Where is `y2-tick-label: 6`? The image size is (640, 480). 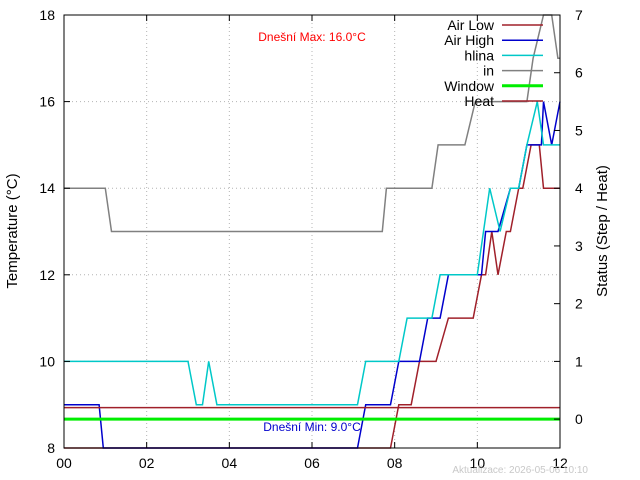
y2-tick-label: 6 is located at coordinates (579, 73).